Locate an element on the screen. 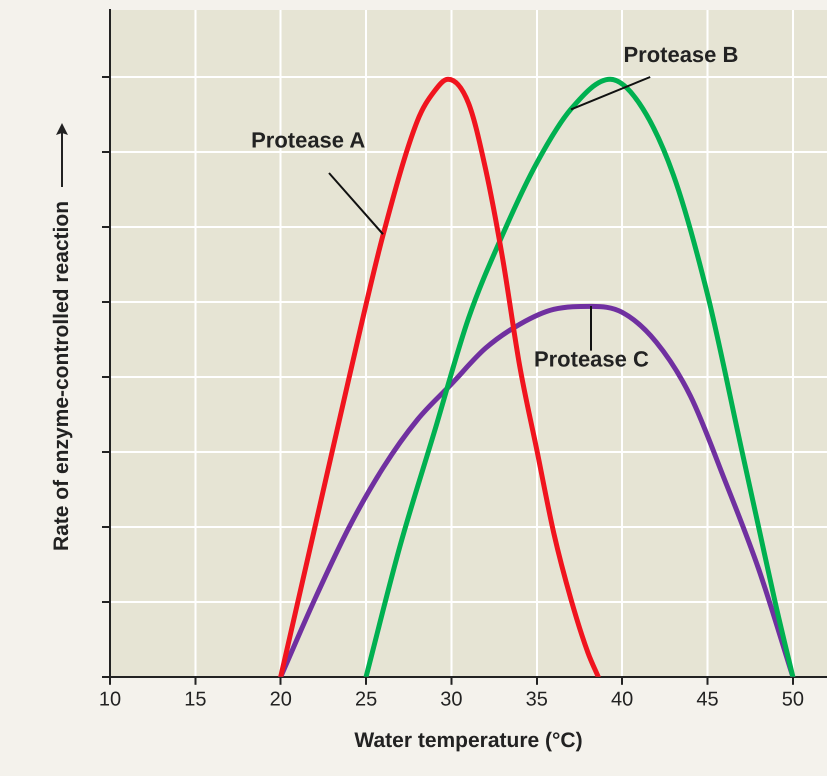 This screenshot has width=827, height=776. y-axis-title: Rate of enzyme-controlled reaction is located at coordinates (62, 376).